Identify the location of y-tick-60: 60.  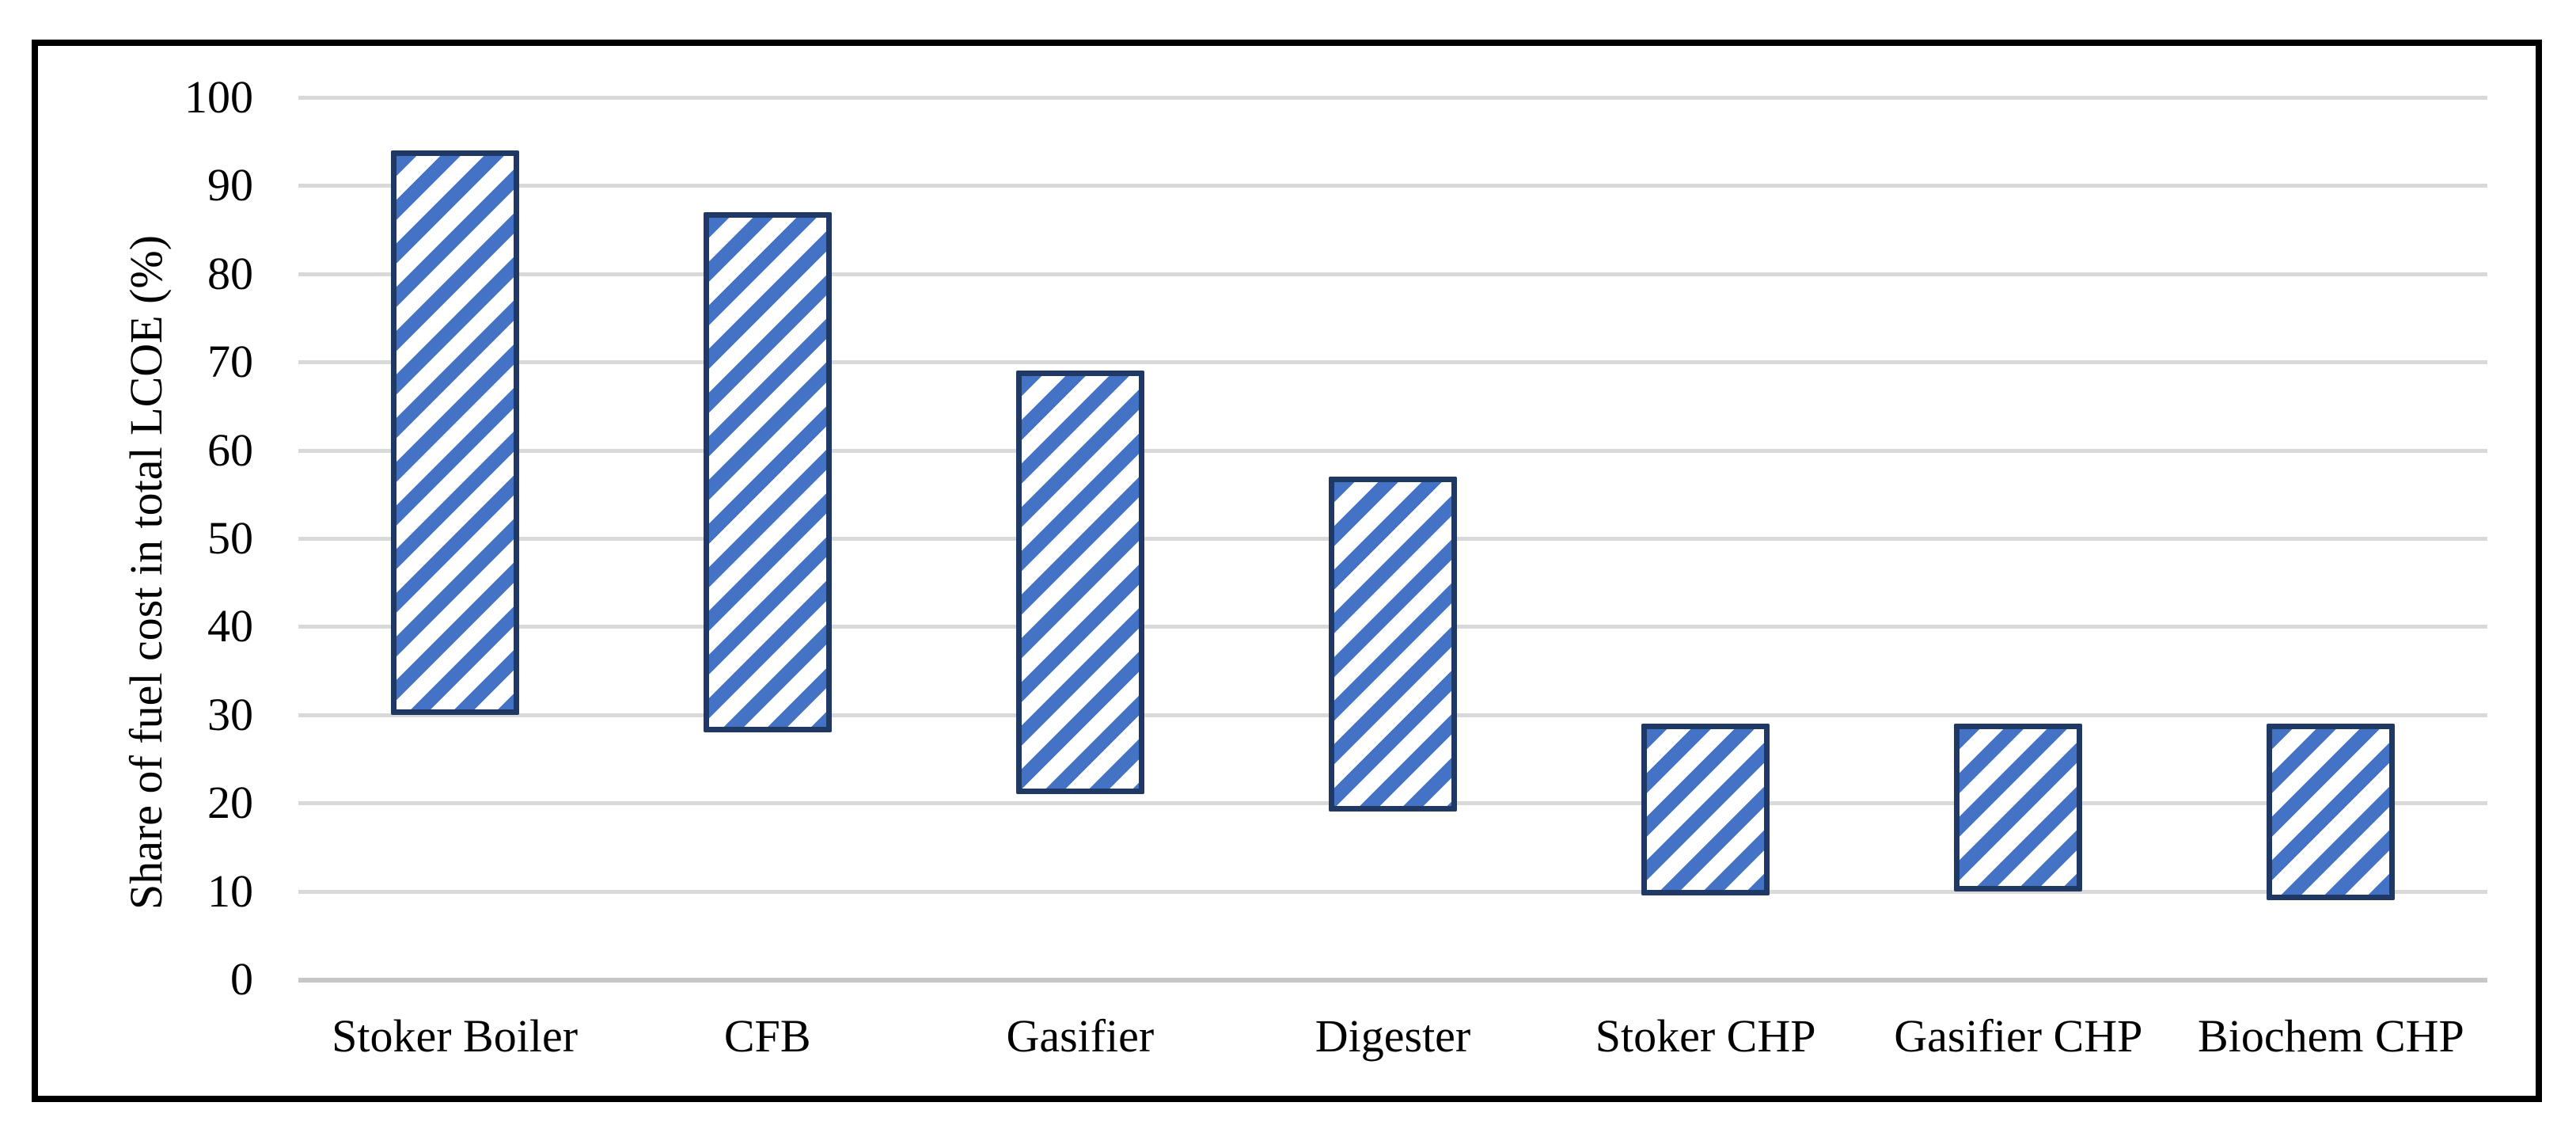
(230, 450).